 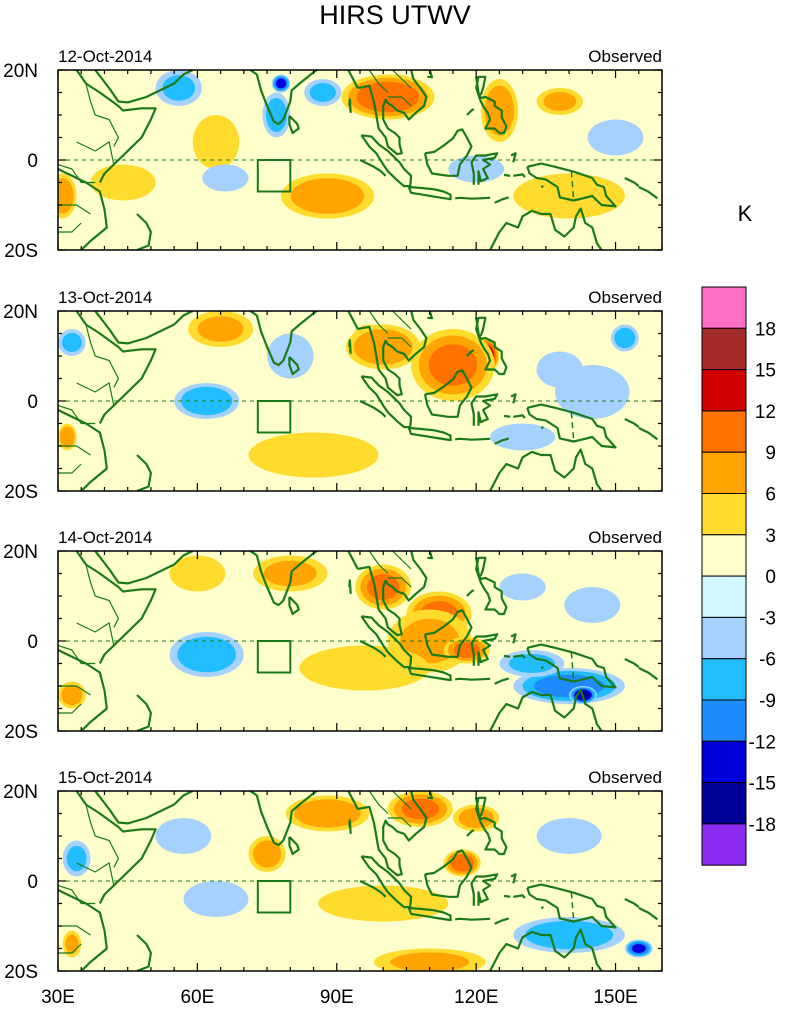 I want to click on panel-field, so click(x=360, y=401).